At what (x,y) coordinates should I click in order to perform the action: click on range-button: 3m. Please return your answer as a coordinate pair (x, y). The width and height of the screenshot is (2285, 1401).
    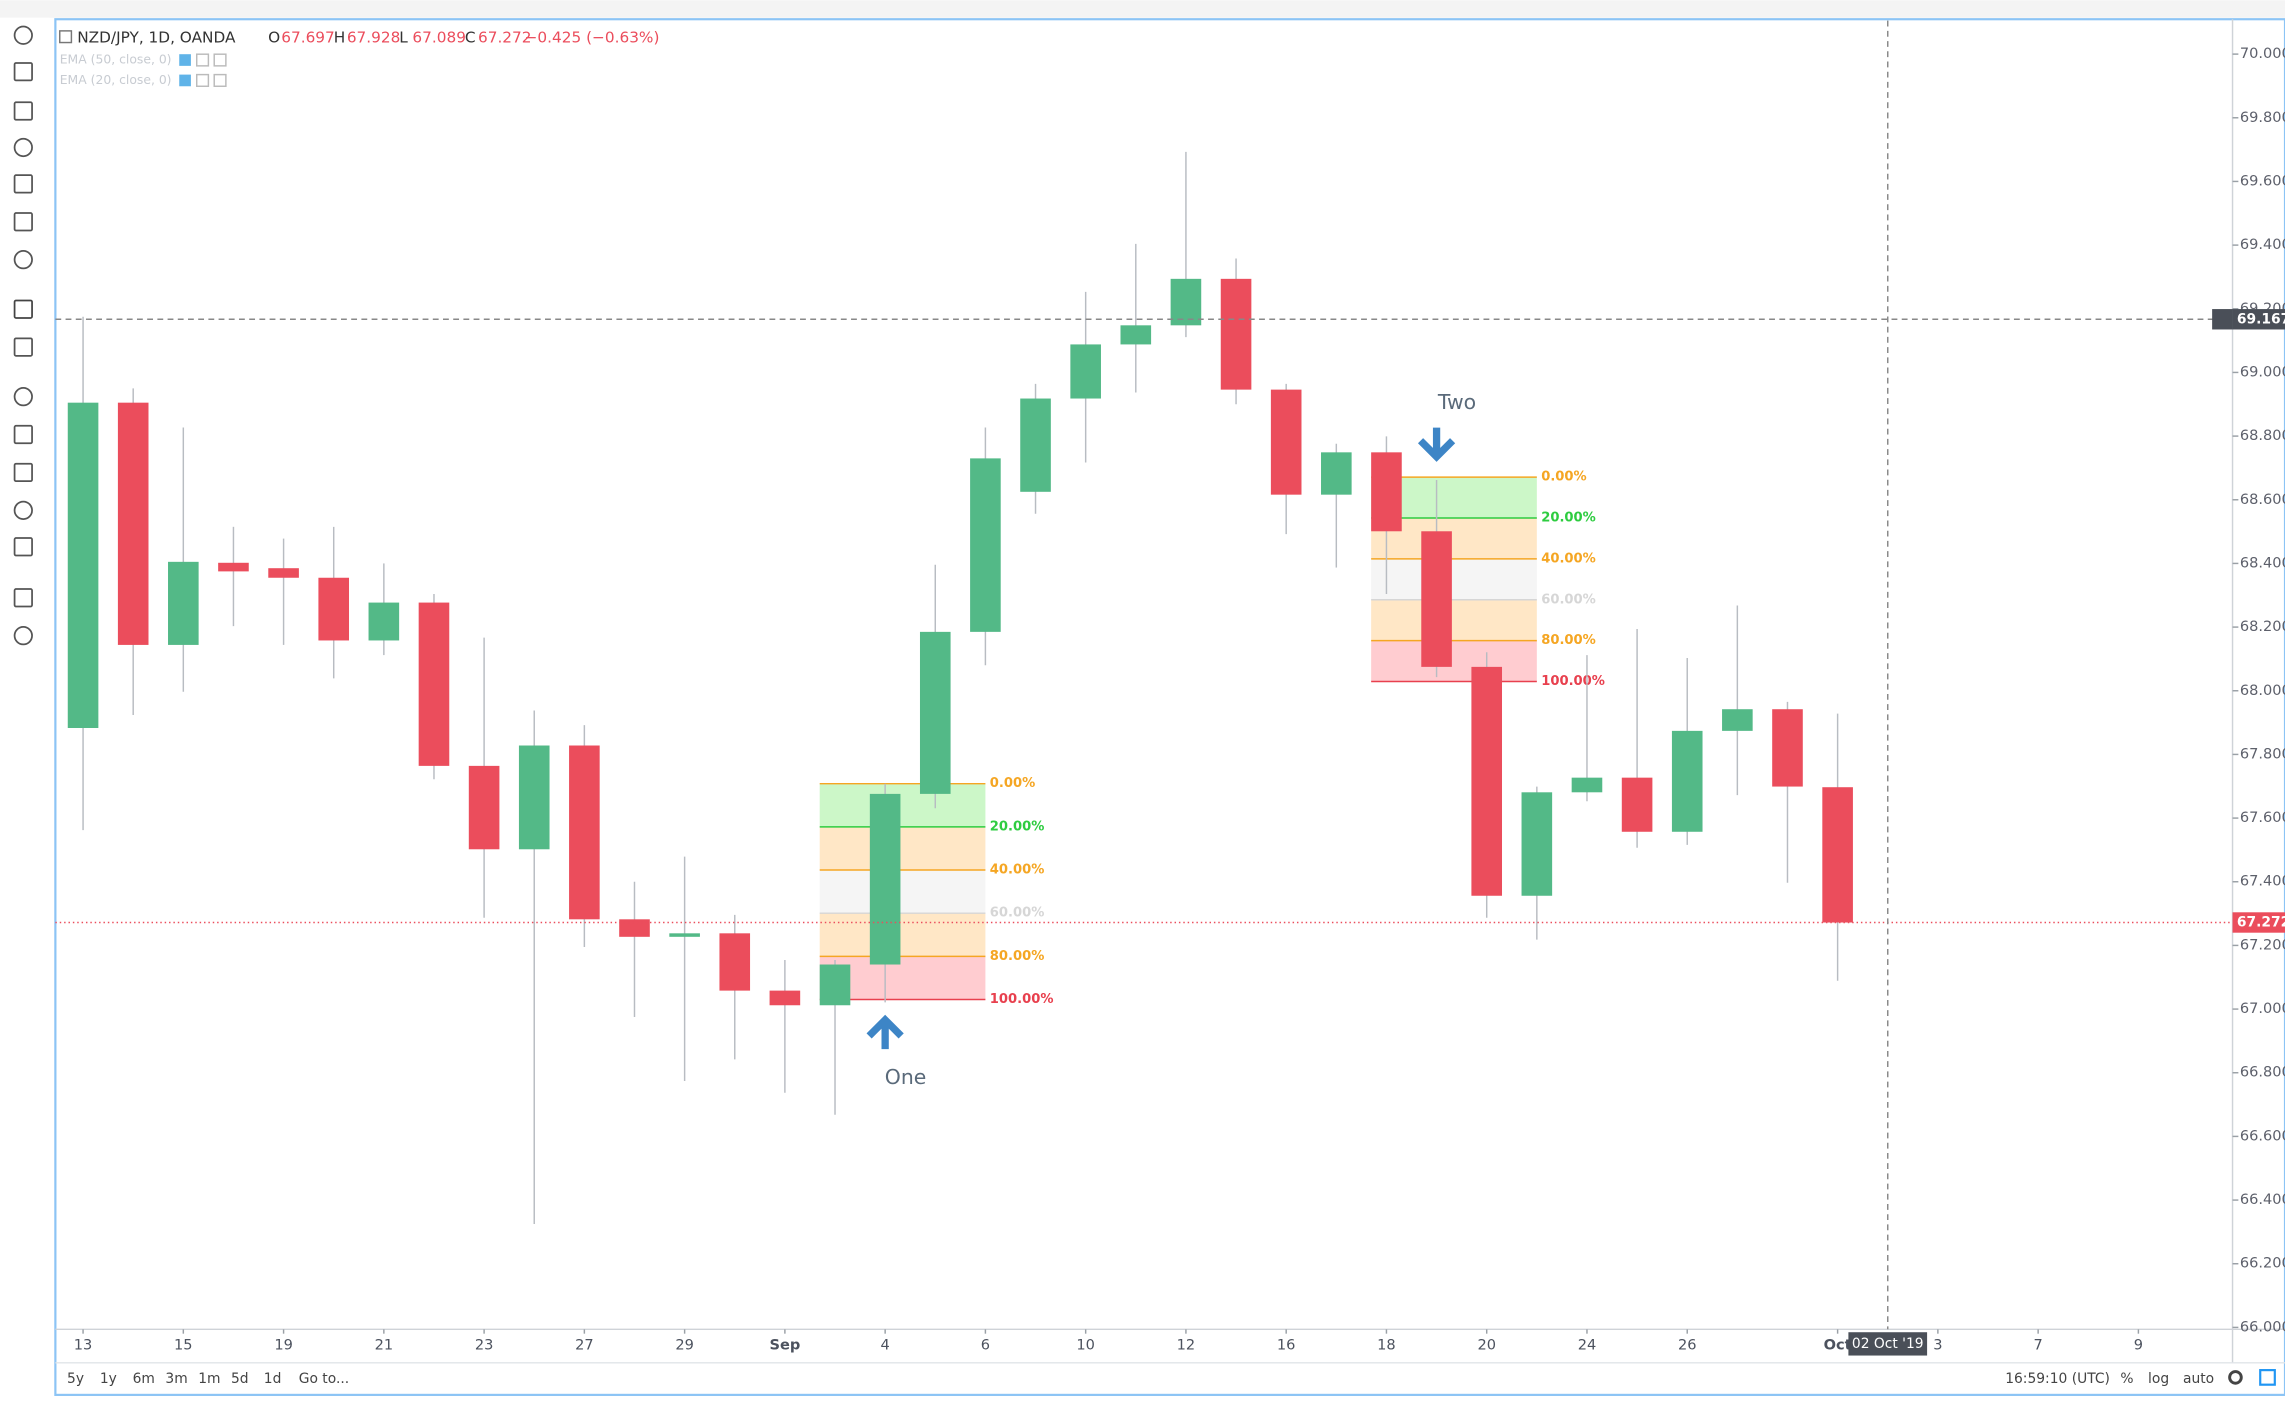
    Looking at the image, I should click on (176, 1379).